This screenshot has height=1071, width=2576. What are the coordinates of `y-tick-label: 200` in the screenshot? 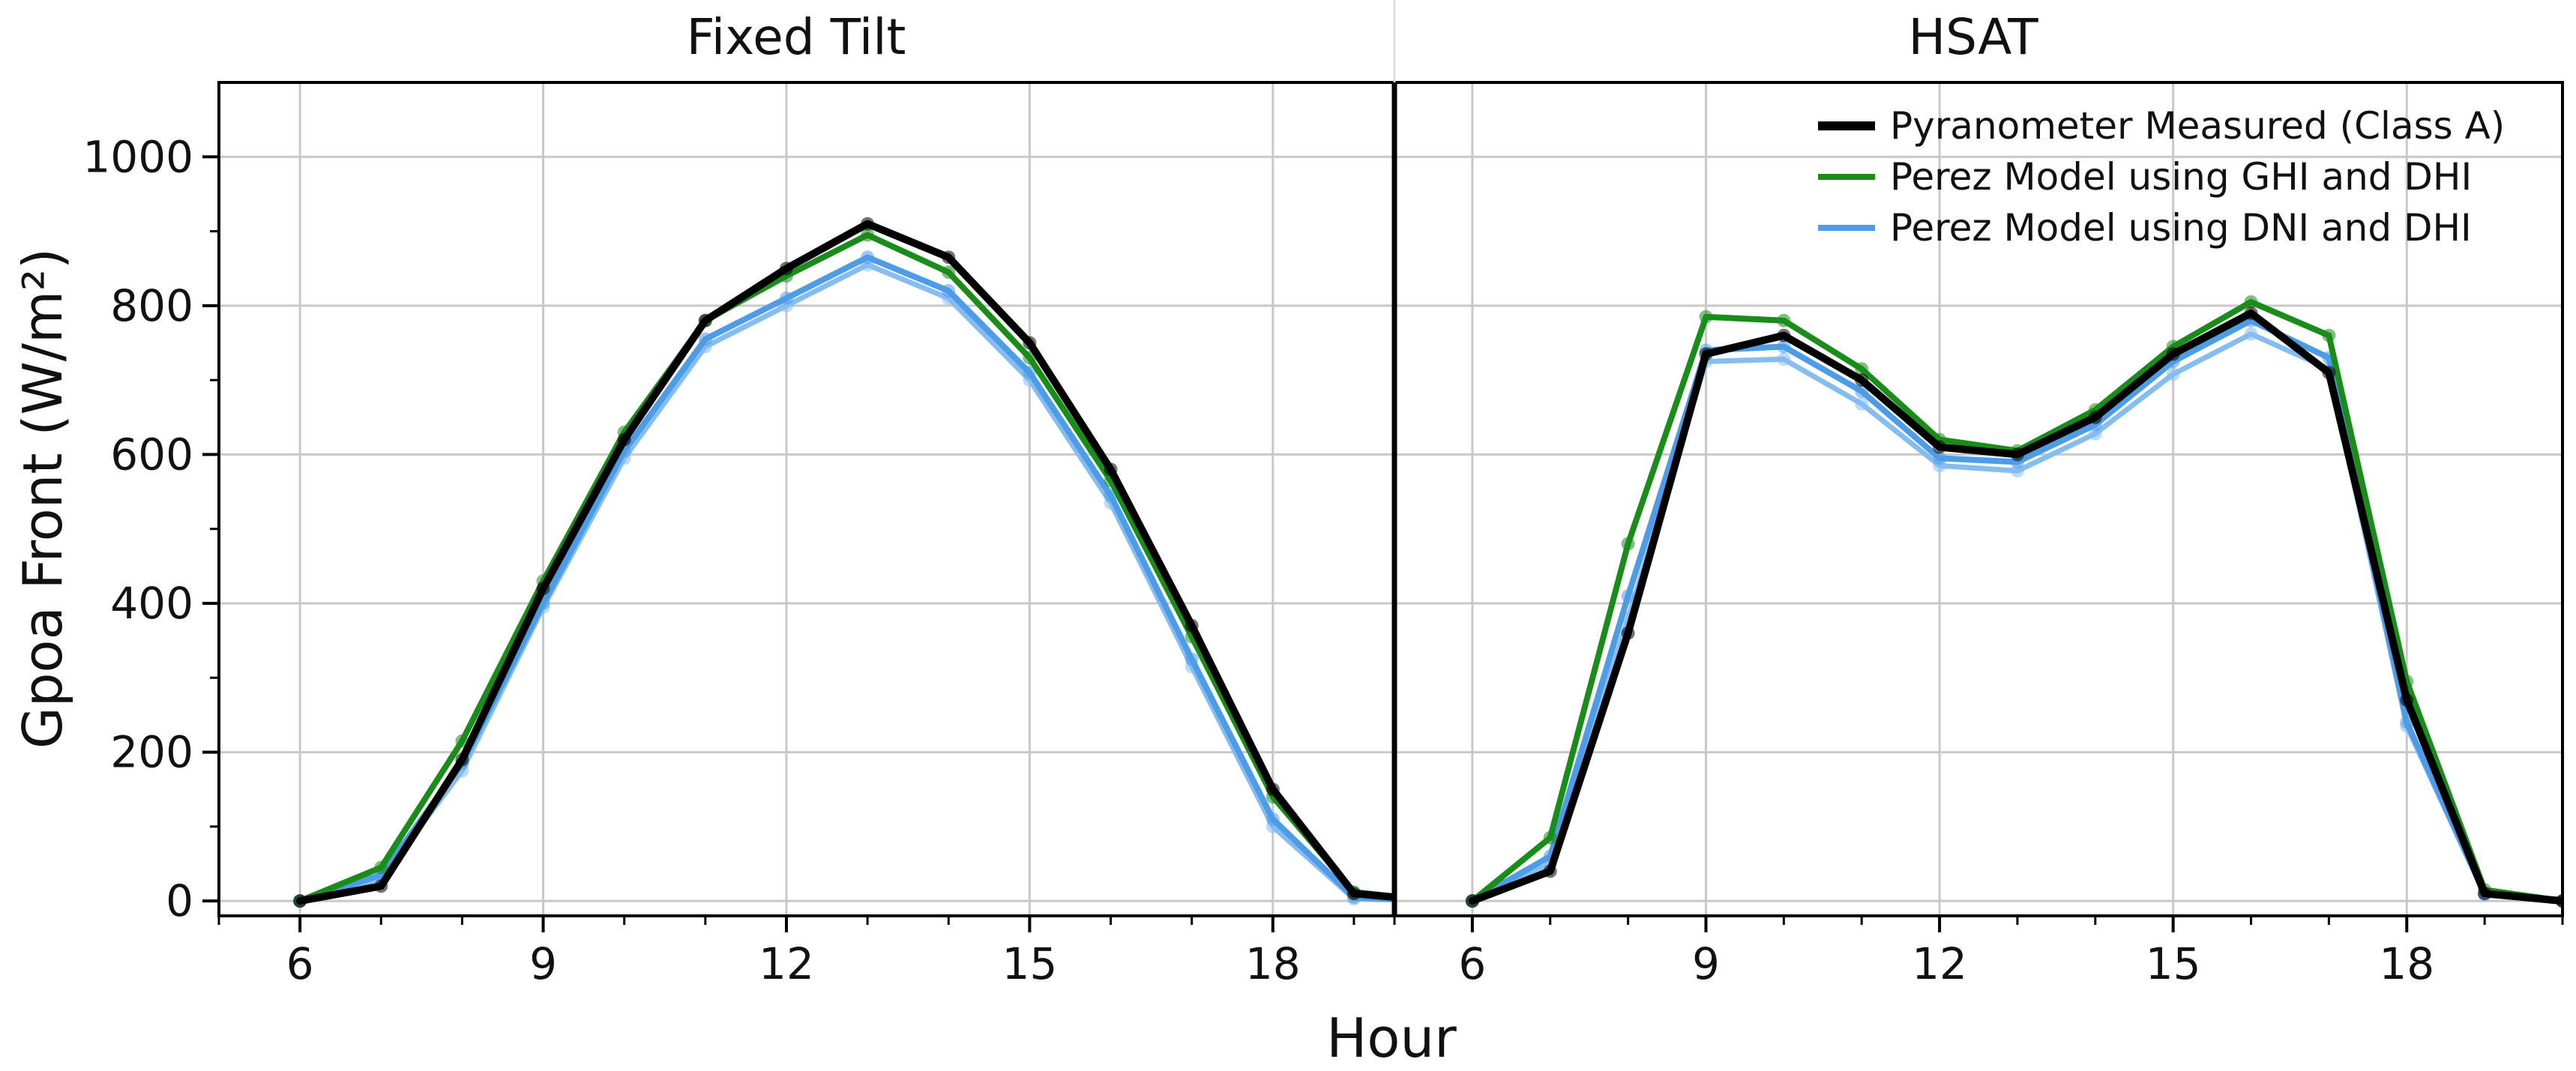 It's located at (151, 752).